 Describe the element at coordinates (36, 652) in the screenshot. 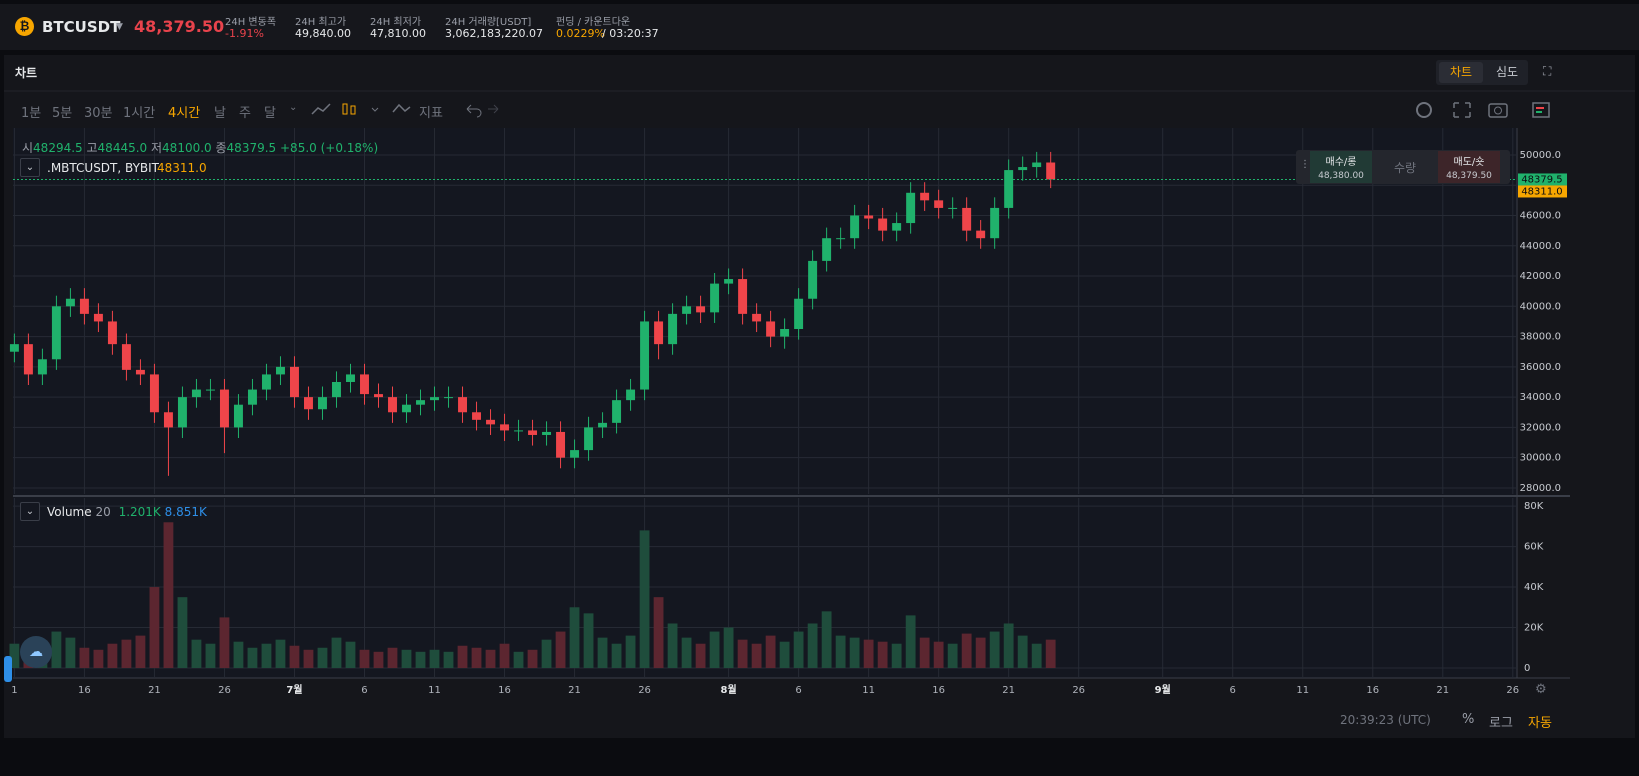

I see `logo: ☁` at that location.